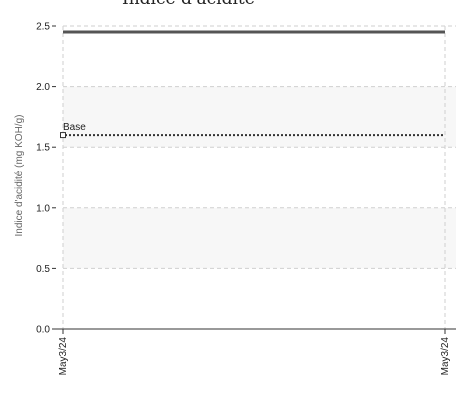  Describe the element at coordinates (43, 148) in the screenshot. I see `y-tick-label: 1.5` at that location.